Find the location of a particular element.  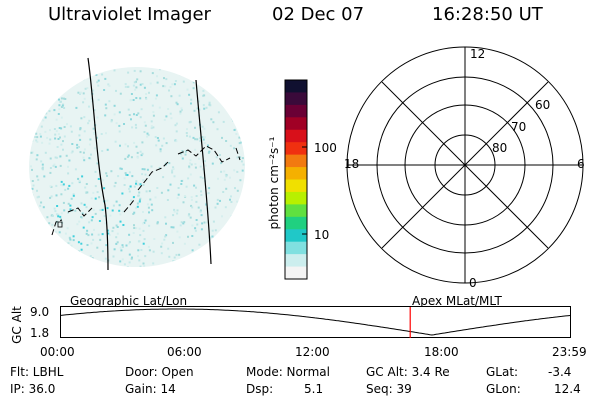

altitude-curve is located at coordinates (315, 322).